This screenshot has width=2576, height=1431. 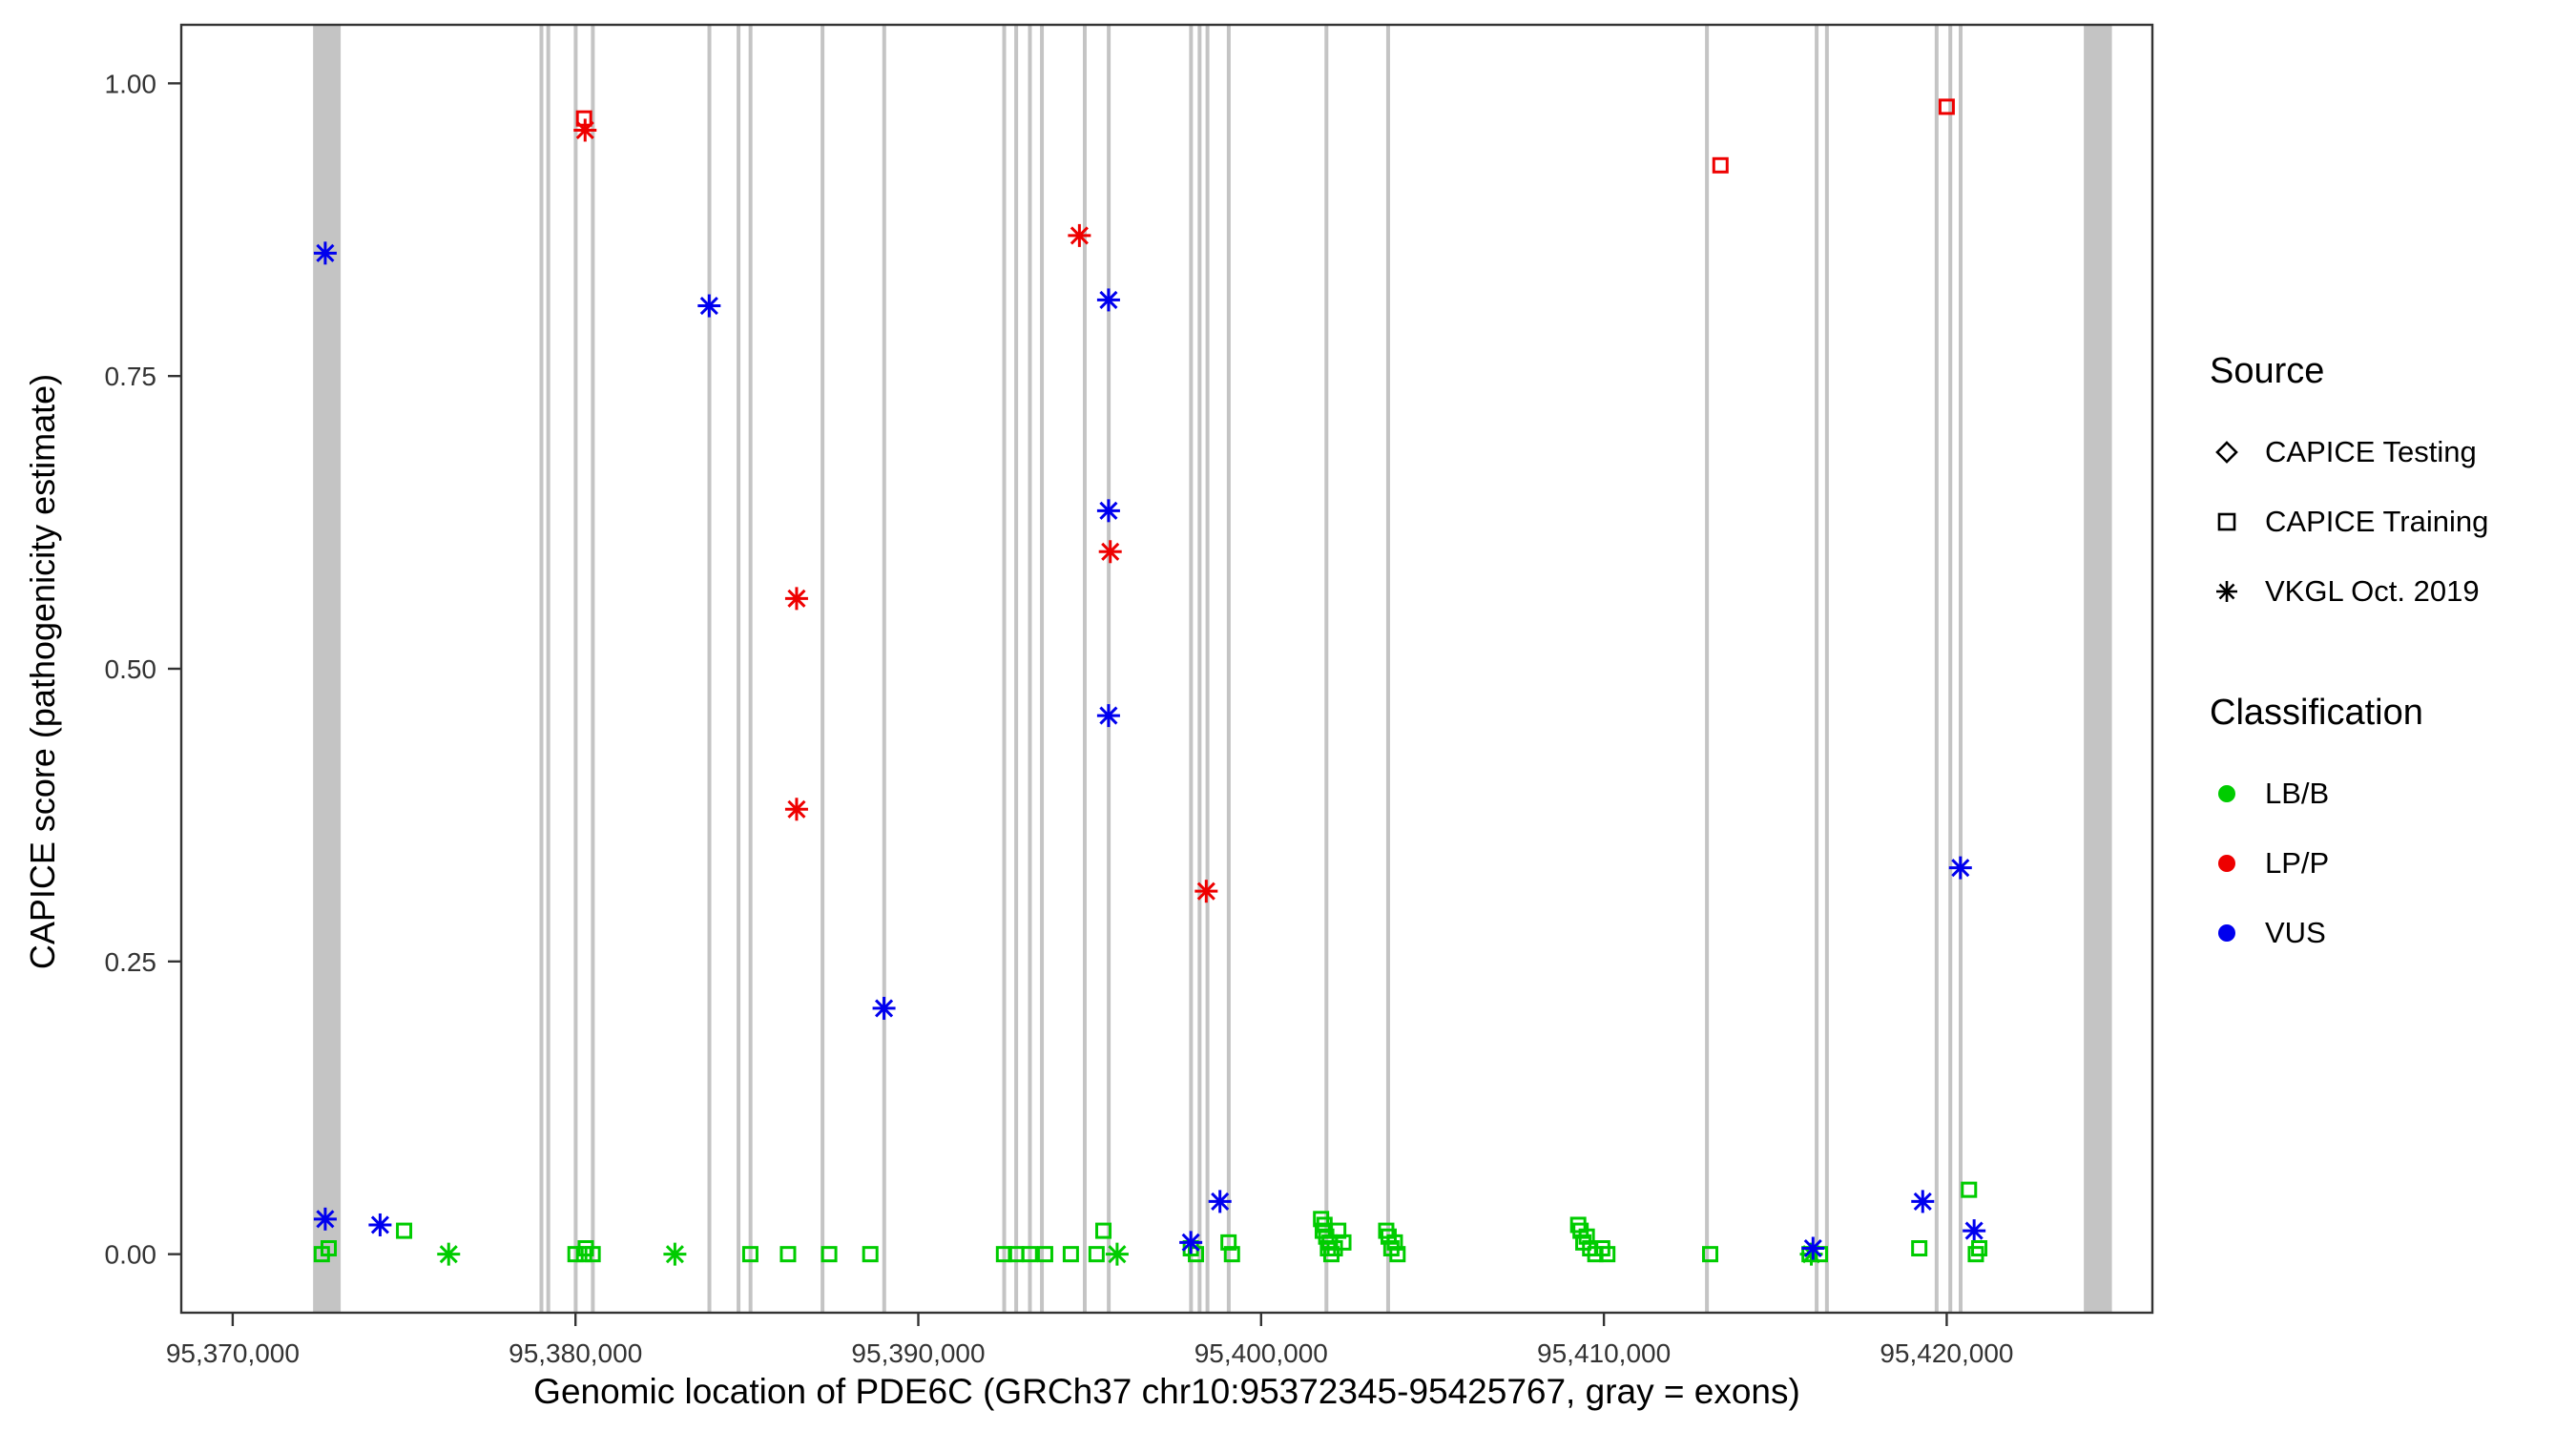 I want to click on y-axis-title: CAPICE score (pathogenicity estimate), so click(x=42, y=671).